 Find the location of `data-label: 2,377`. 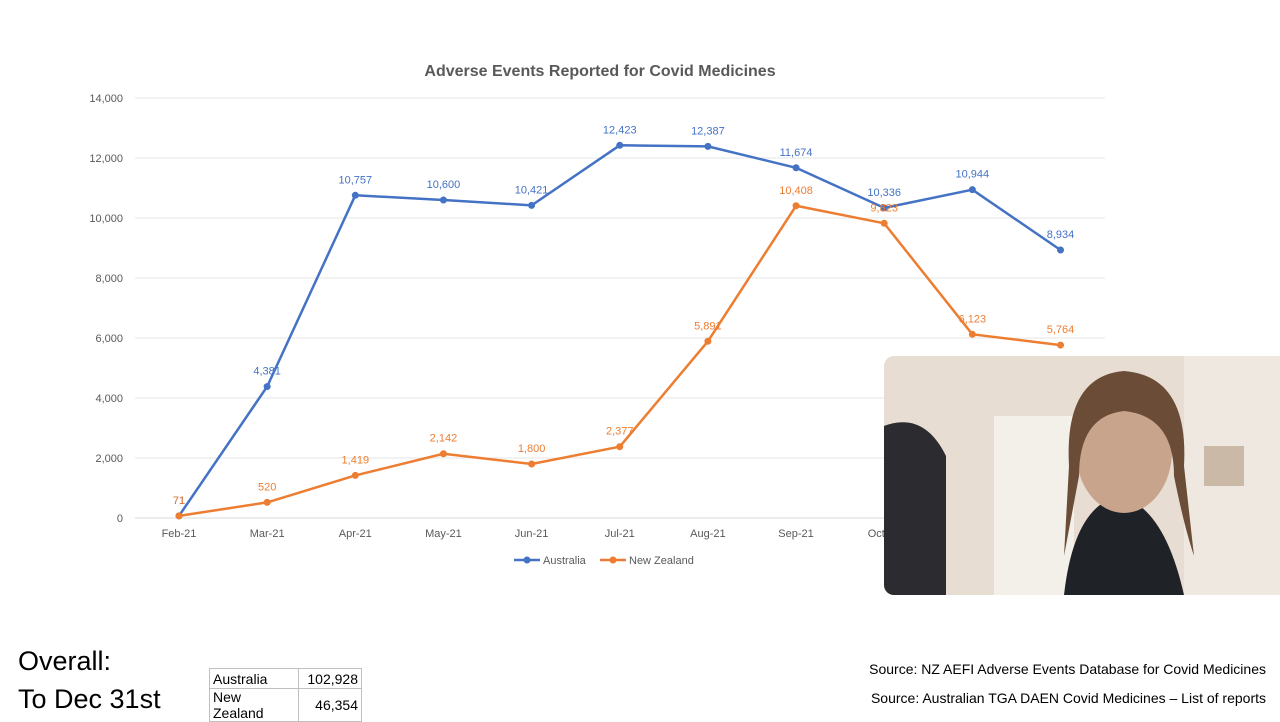

data-label: 2,377 is located at coordinates (620, 432).